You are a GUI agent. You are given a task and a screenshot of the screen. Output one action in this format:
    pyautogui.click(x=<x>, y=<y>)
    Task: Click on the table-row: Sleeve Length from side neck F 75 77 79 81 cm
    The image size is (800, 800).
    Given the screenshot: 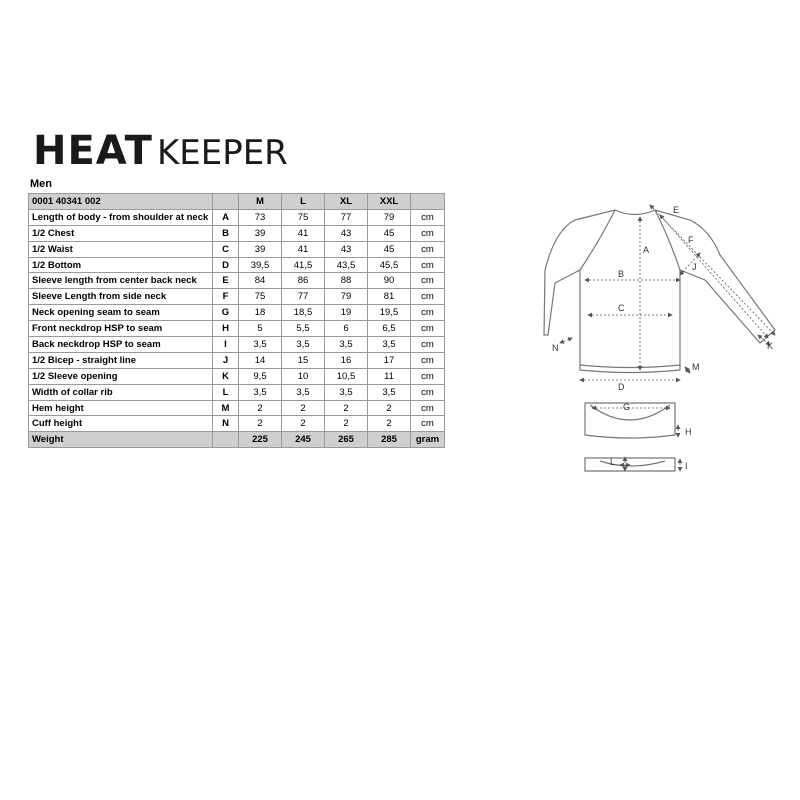 What is the action you would take?
    pyautogui.click(x=236, y=297)
    